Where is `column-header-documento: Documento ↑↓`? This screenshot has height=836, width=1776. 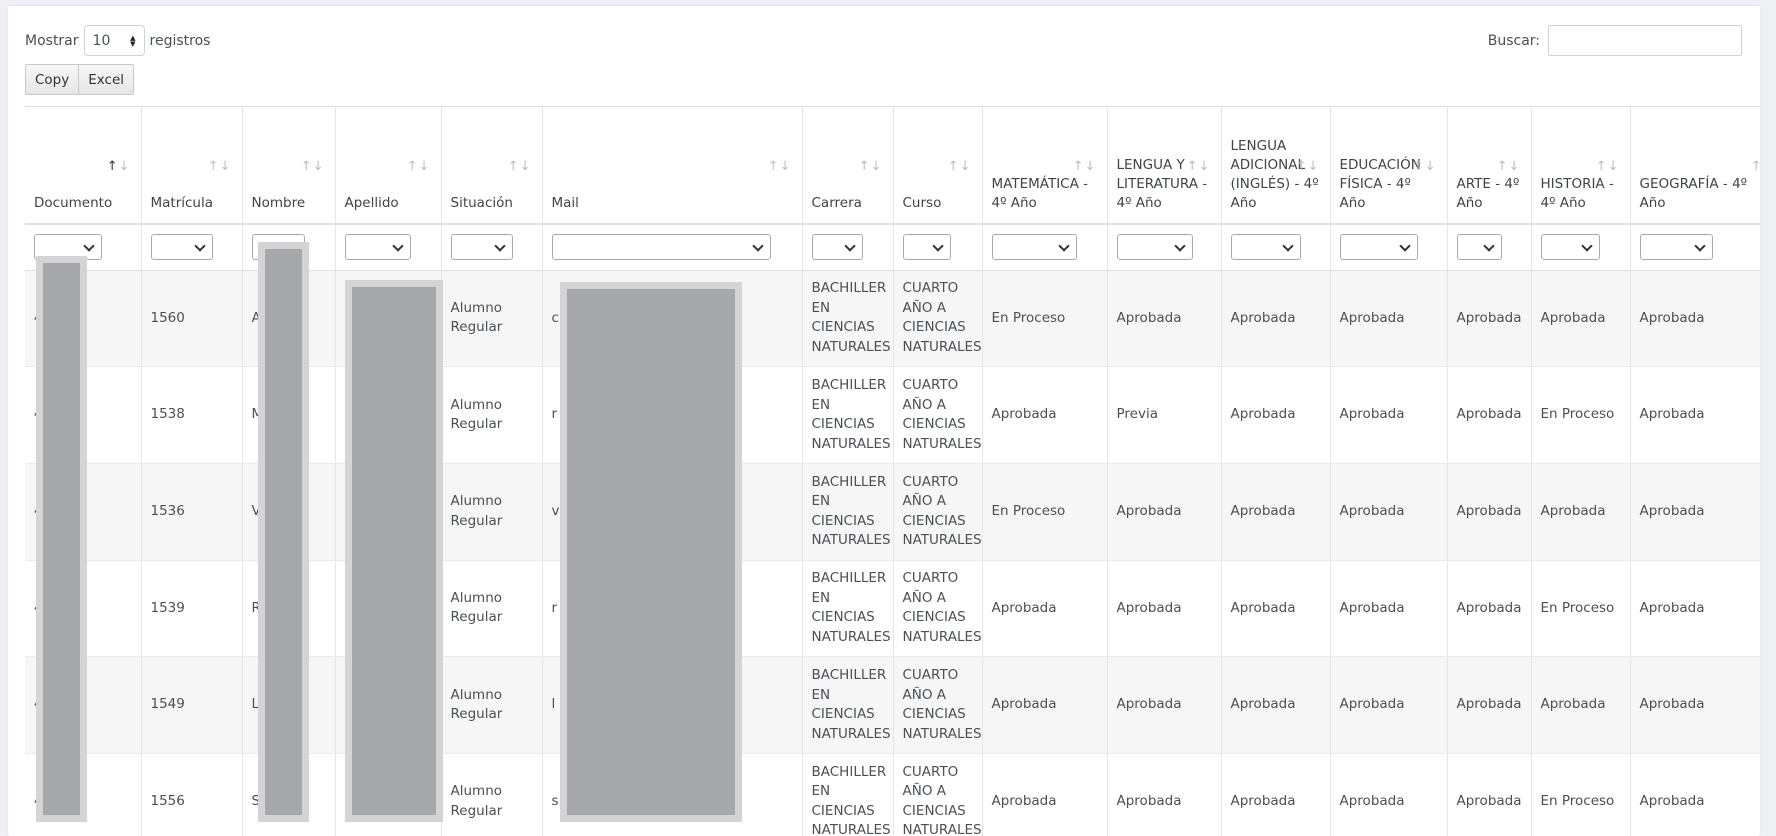 column-header-documento: Documento ↑↓ is located at coordinates (83, 166).